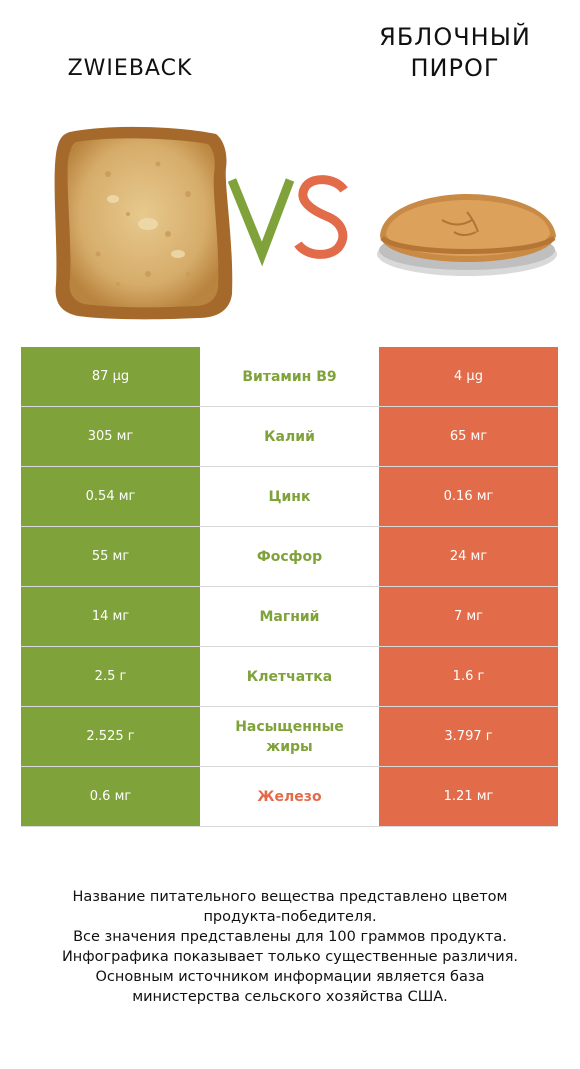 Image resolution: width=580 pixels, height=1069 pixels. I want to click on table-row: 14 мг Магний 7 мг, so click(289, 617).